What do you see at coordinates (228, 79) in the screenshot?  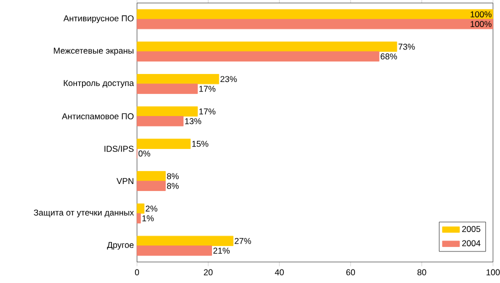 I see `data-label: 23%` at bounding box center [228, 79].